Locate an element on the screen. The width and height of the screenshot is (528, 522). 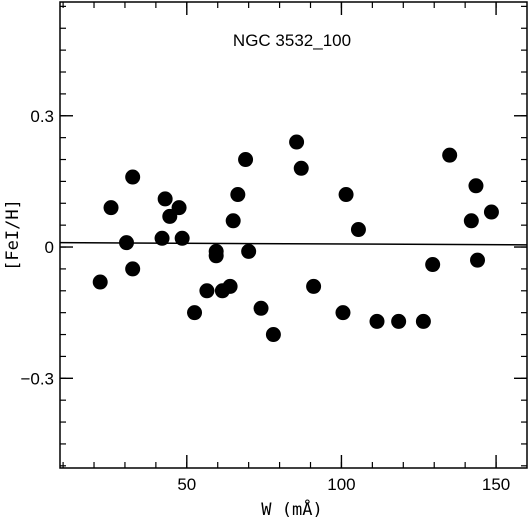
y-tick-labels: 0.3 0 −0.3 is located at coordinates (37, 248).